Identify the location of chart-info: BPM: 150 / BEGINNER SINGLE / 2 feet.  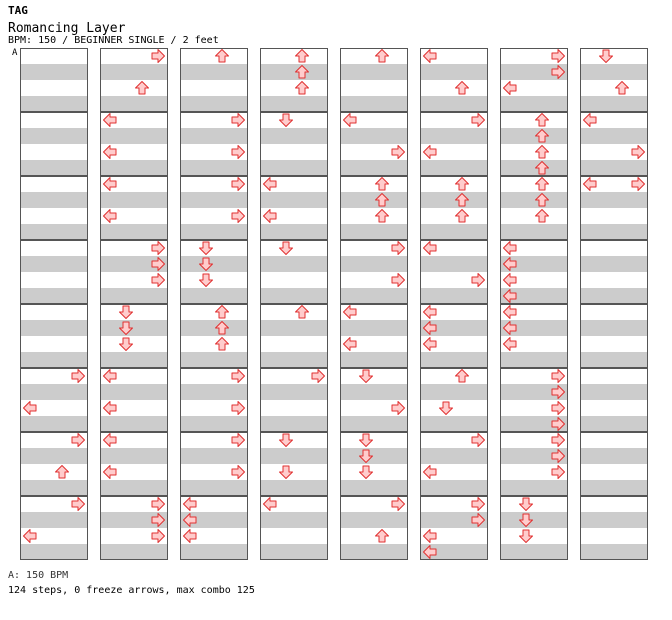
(113, 40).